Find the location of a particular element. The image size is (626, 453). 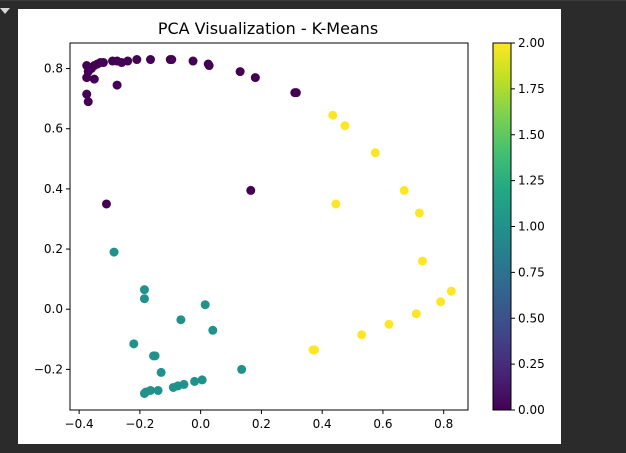

x-tick-label: 0.4 is located at coordinates (322, 424).